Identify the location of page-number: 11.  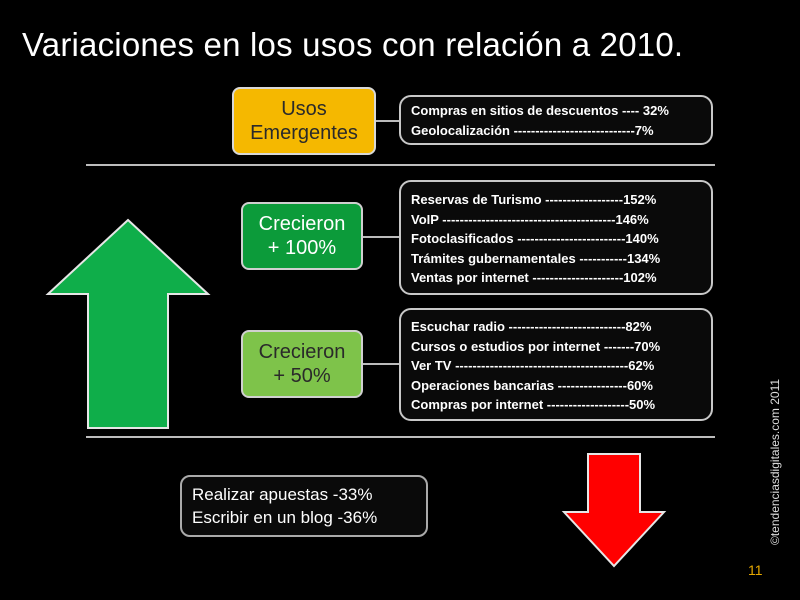
(755, 570).